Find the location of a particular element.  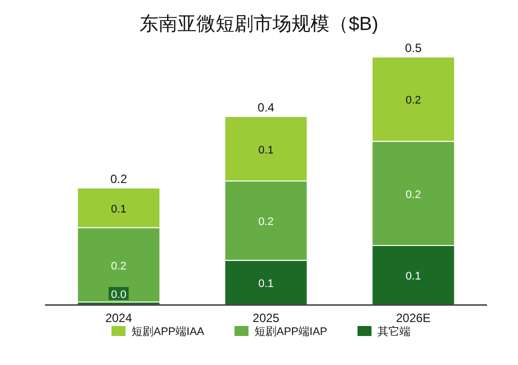

legend-label: 短剧APP端IAP is located at coordinates (291, 331).